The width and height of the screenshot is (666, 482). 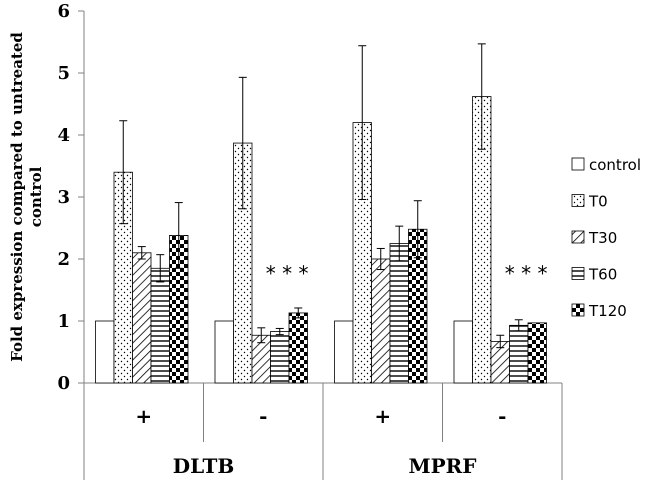 What do you see at coordinates (578, 164) in the screenshot?
I see `legend-swatch-control` at bounding box center [578, 164].